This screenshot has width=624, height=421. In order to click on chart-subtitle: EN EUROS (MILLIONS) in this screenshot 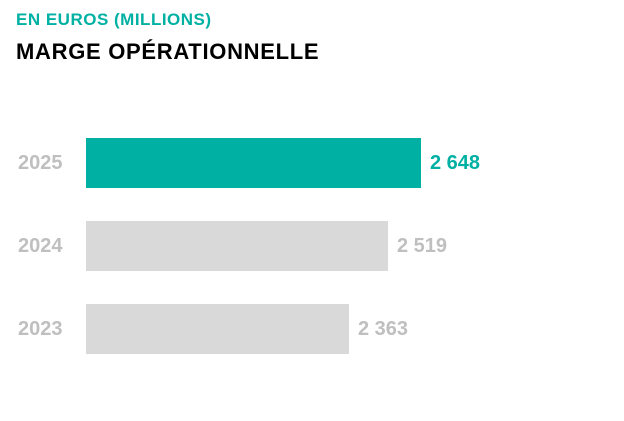, I will do `click(114, 19)`.